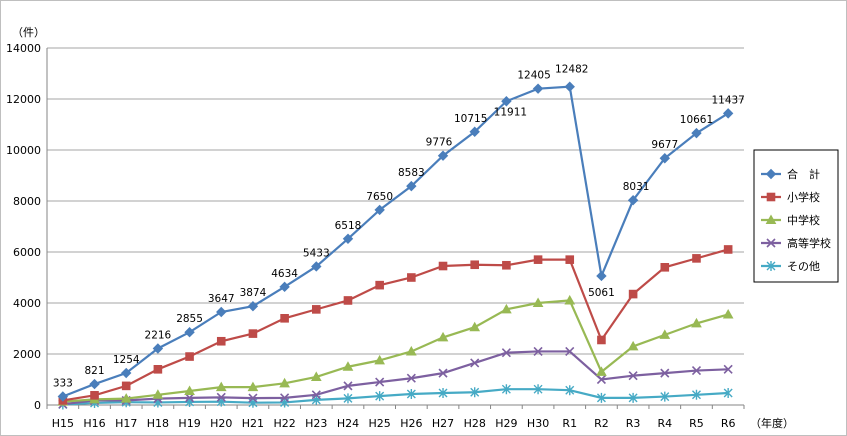 This screenshot has width=847, height=436. What do you see at coordinates (571, 70) in the screenshot?
I see `data-label: 12482` at bounding box center [571, 70].